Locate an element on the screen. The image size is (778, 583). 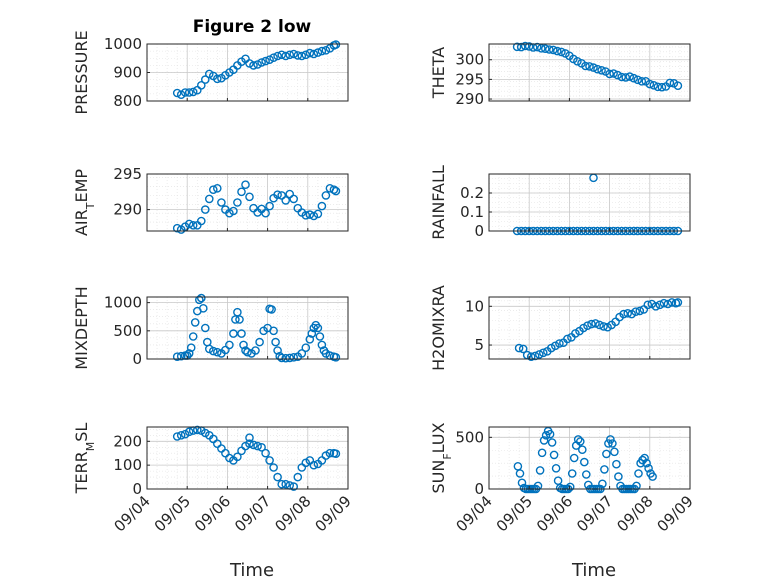
subplot-rainfall: 00.10.2 RAINFALL is located at coordinates (560, 202).